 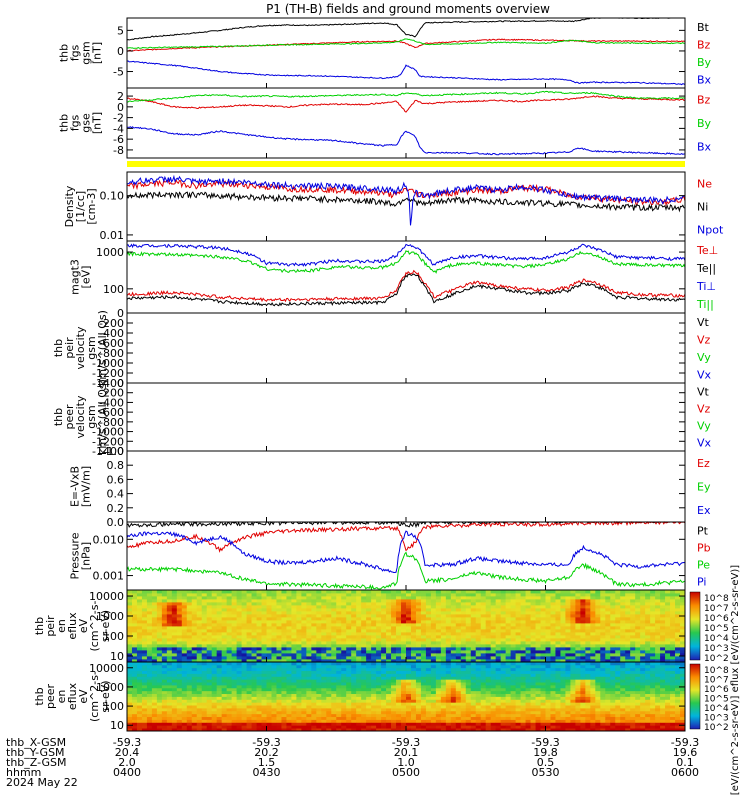 I want to click on y-tick-label: 0, so click(x=120, y=51).